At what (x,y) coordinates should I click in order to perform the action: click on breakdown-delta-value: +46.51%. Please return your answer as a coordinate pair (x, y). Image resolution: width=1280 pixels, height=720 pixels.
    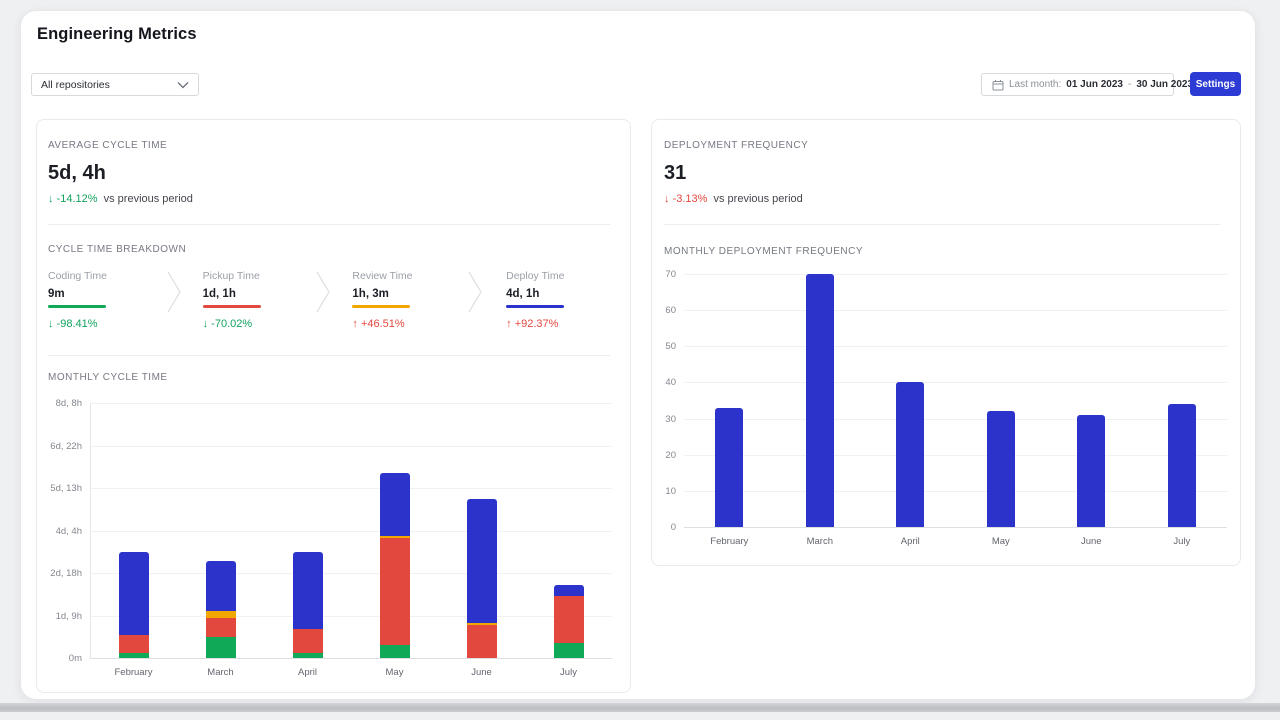
    Looking at the image, I should click on (382, 324).